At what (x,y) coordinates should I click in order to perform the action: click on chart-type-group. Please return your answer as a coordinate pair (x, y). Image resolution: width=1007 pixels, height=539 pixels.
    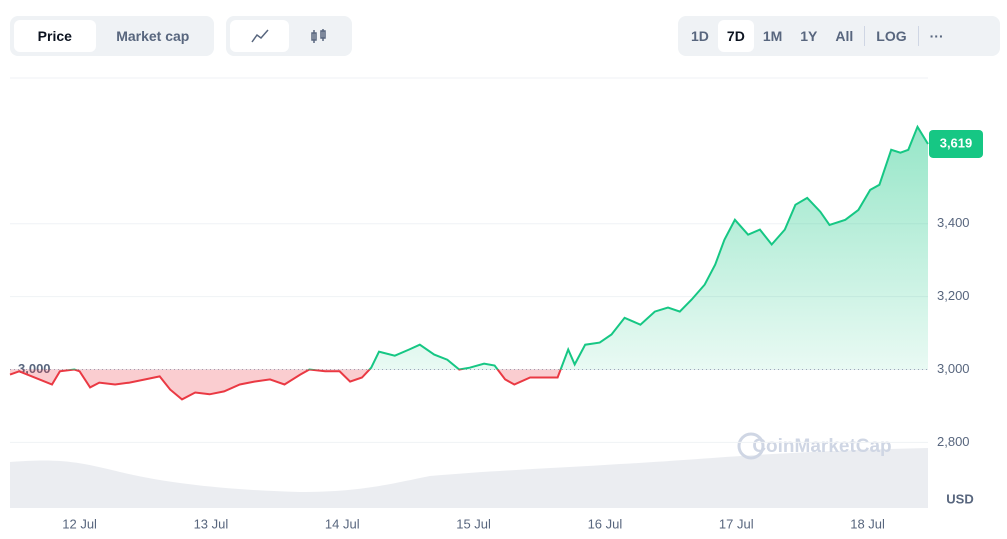
    Looking at the image, I should click on (289, 36).